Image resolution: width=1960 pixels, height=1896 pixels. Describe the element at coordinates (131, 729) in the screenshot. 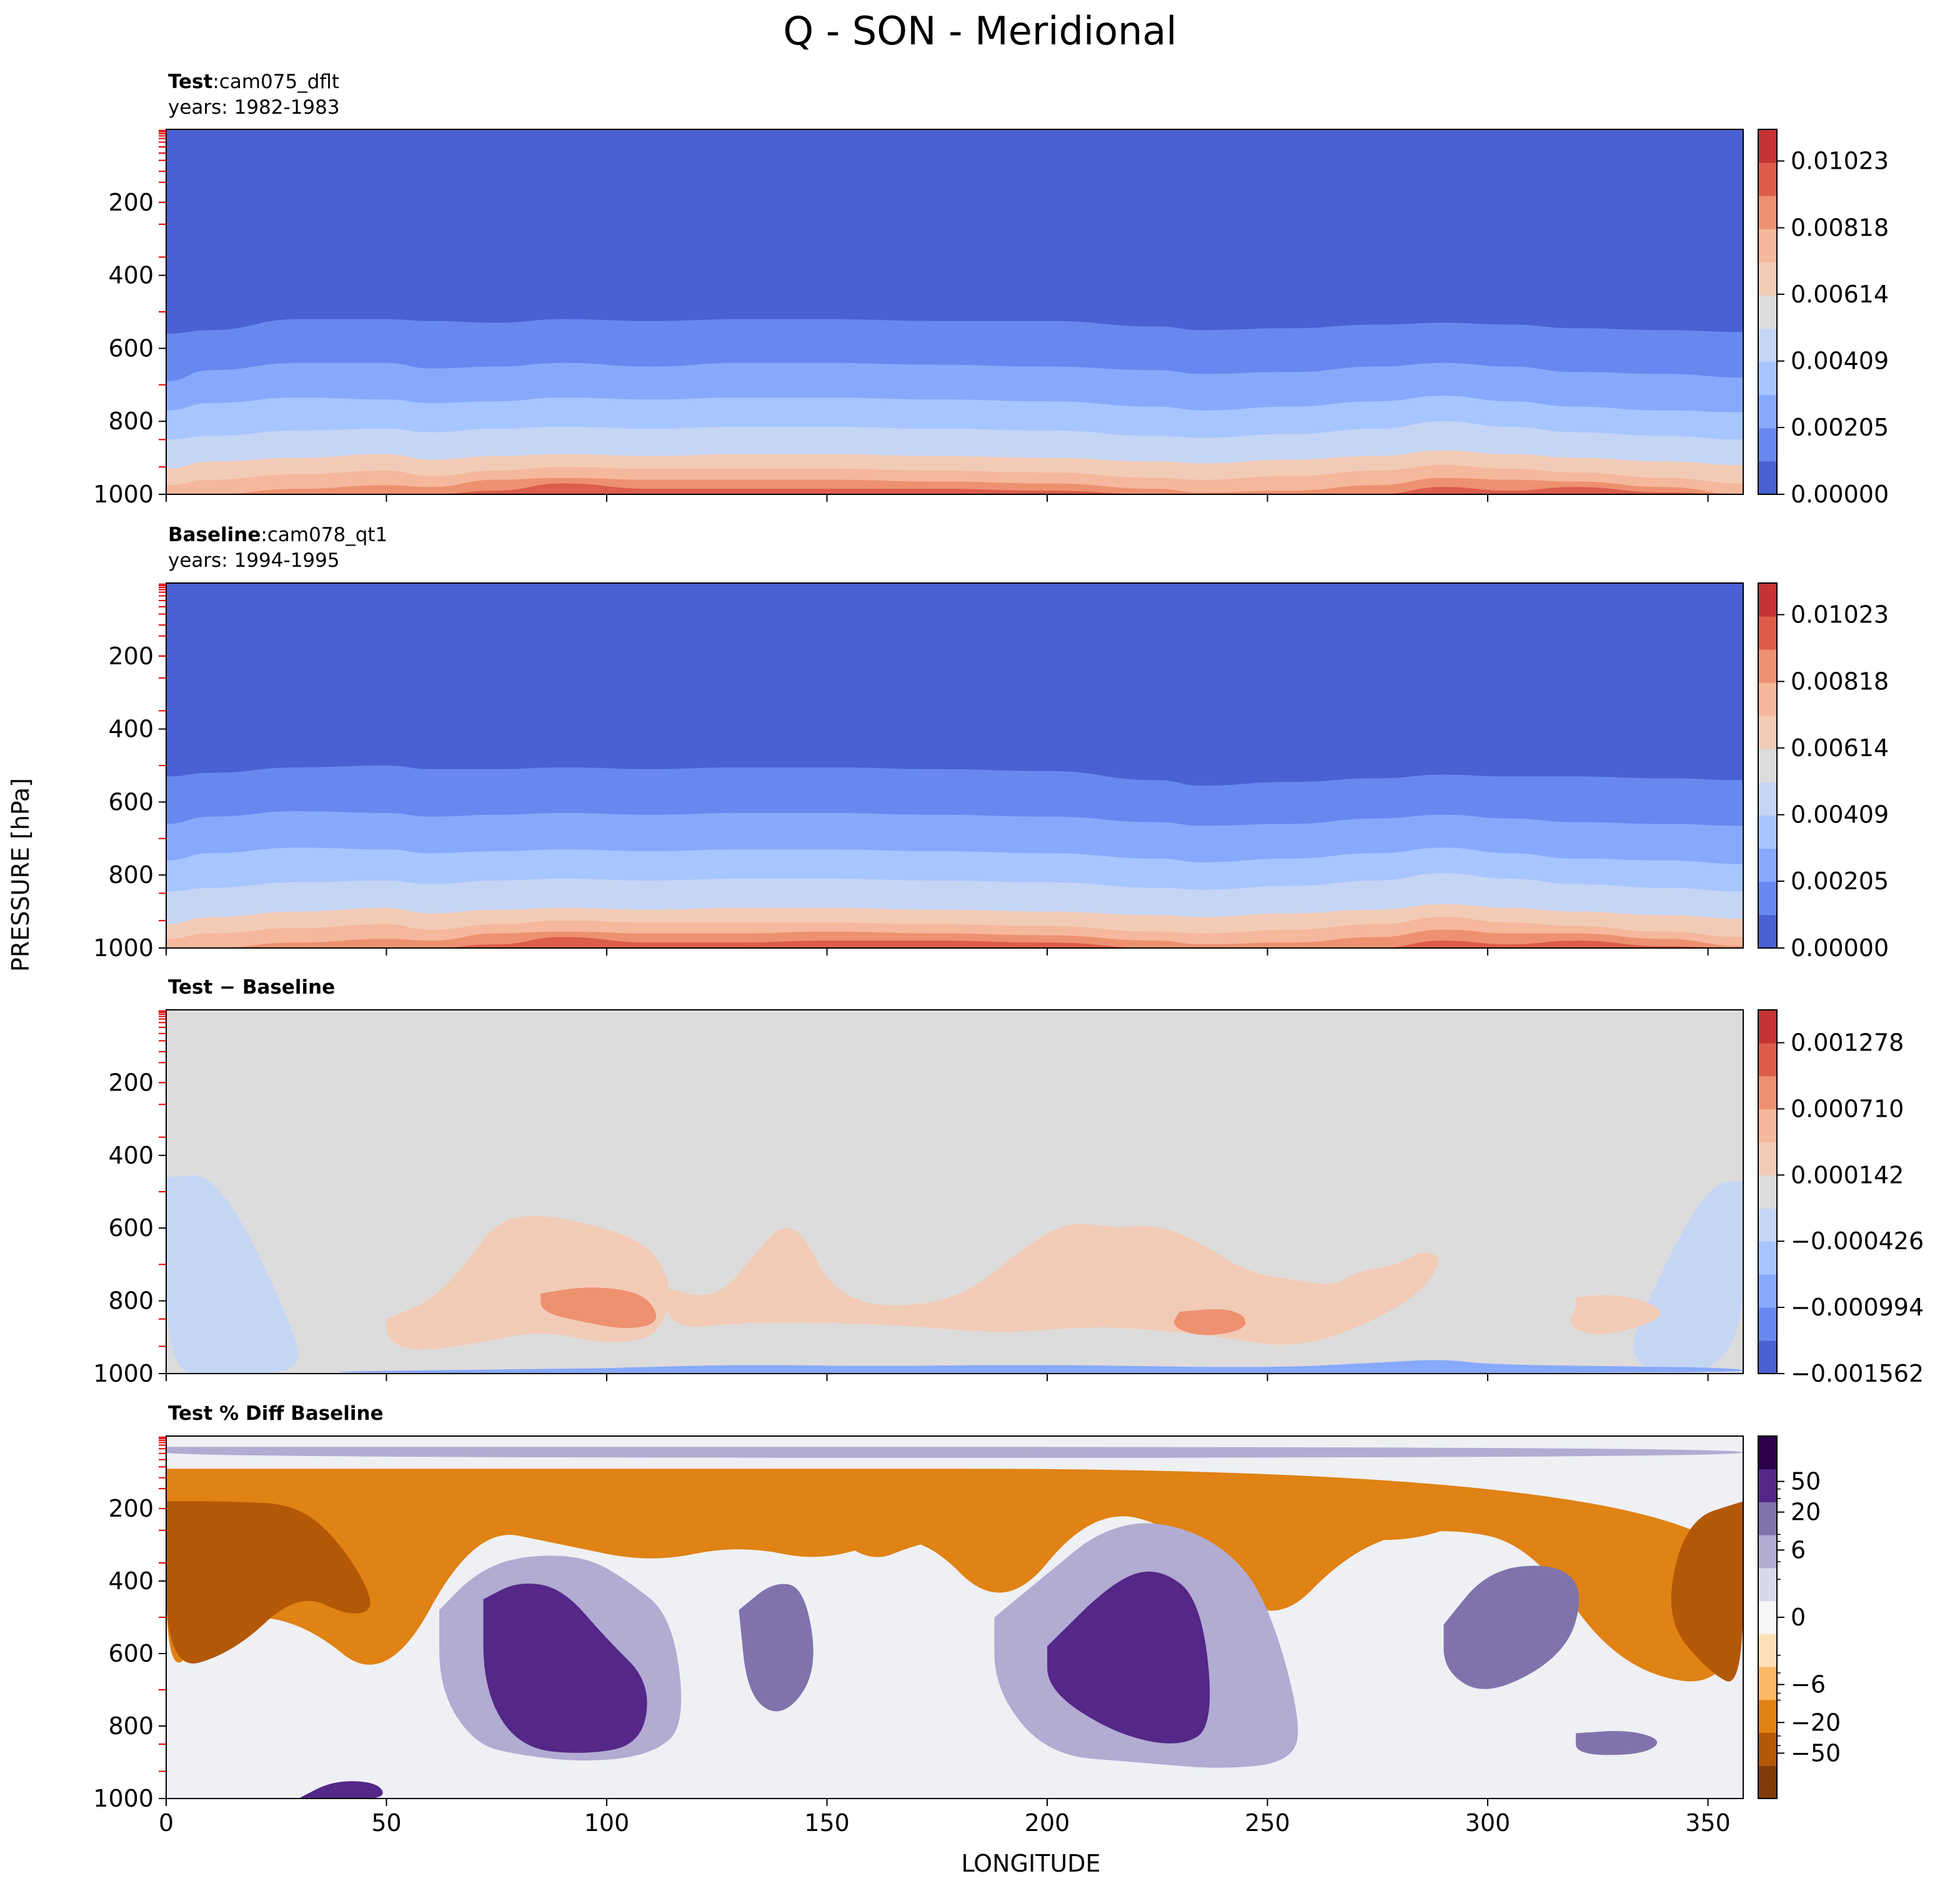

I see `panel1-ytick-label-400: 400` at that location.